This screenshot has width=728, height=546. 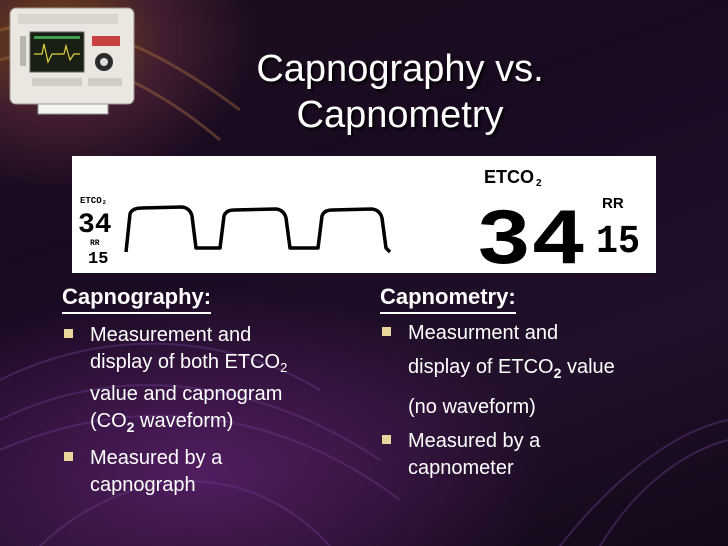 I want to click on rr-value: 15, so click(x=618, y=242).